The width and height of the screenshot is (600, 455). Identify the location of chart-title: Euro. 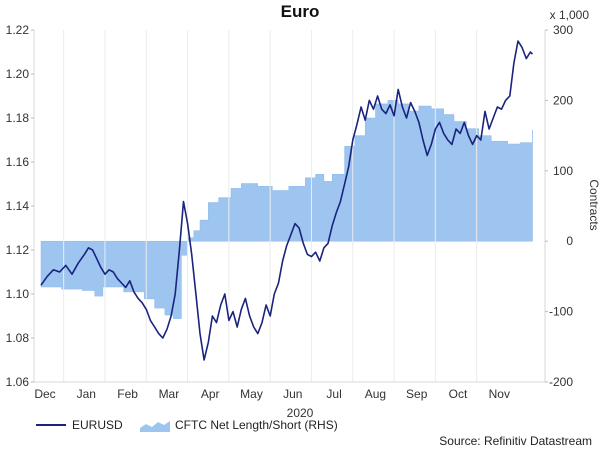
(300, 11).